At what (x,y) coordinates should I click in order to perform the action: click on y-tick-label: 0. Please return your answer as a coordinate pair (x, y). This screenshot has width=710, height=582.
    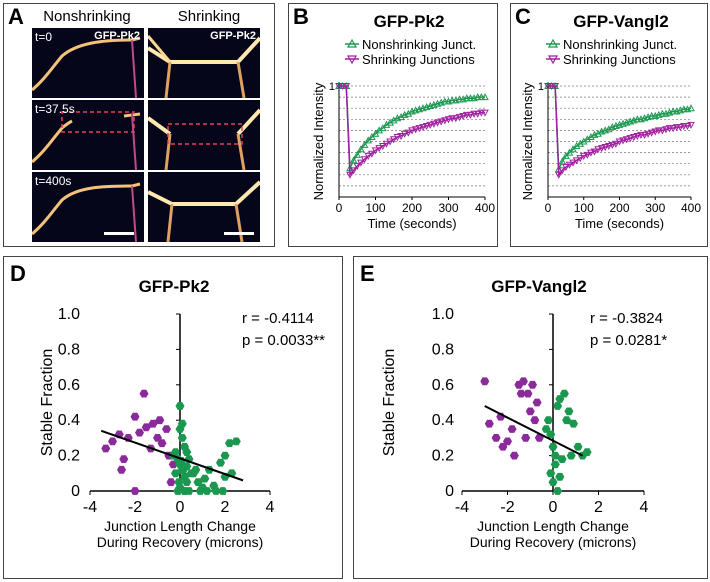
    Looking at the image, I should click on (75, 491).